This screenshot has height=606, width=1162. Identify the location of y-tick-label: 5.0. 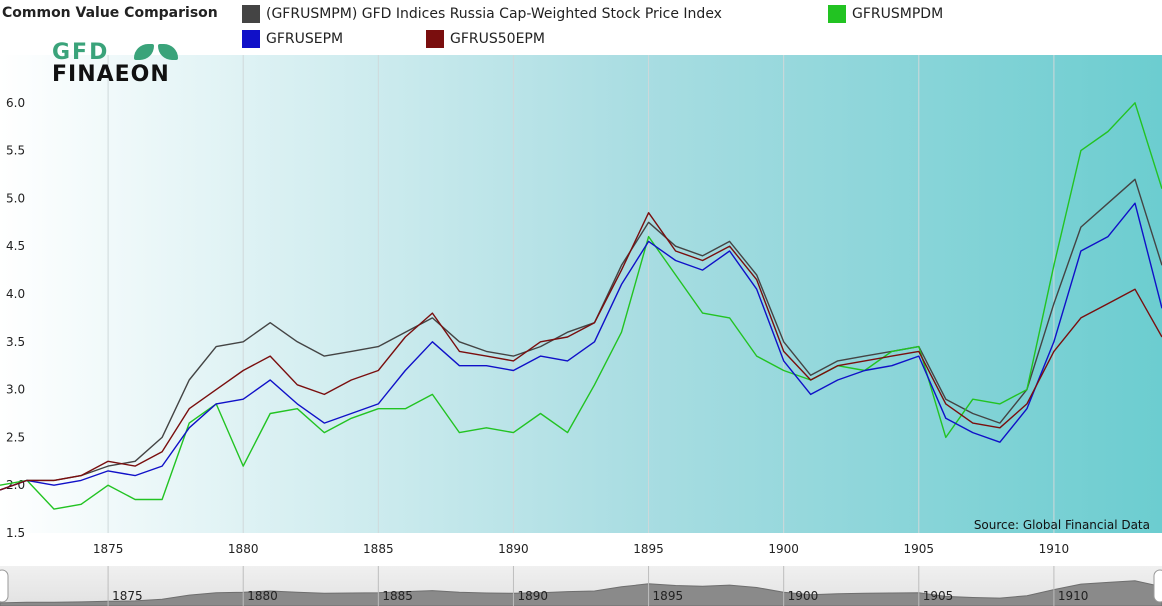
(15, 198).